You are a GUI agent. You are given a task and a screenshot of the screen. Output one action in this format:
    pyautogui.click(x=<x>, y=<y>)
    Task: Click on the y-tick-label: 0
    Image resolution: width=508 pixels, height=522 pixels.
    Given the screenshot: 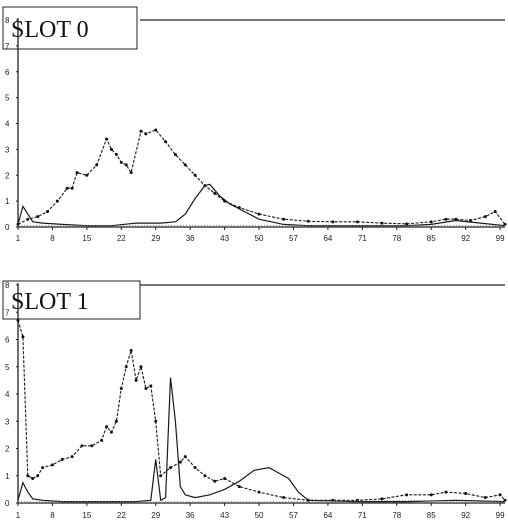 What is the action you would take?
    pyautogui.click(x=7, y=503)
    